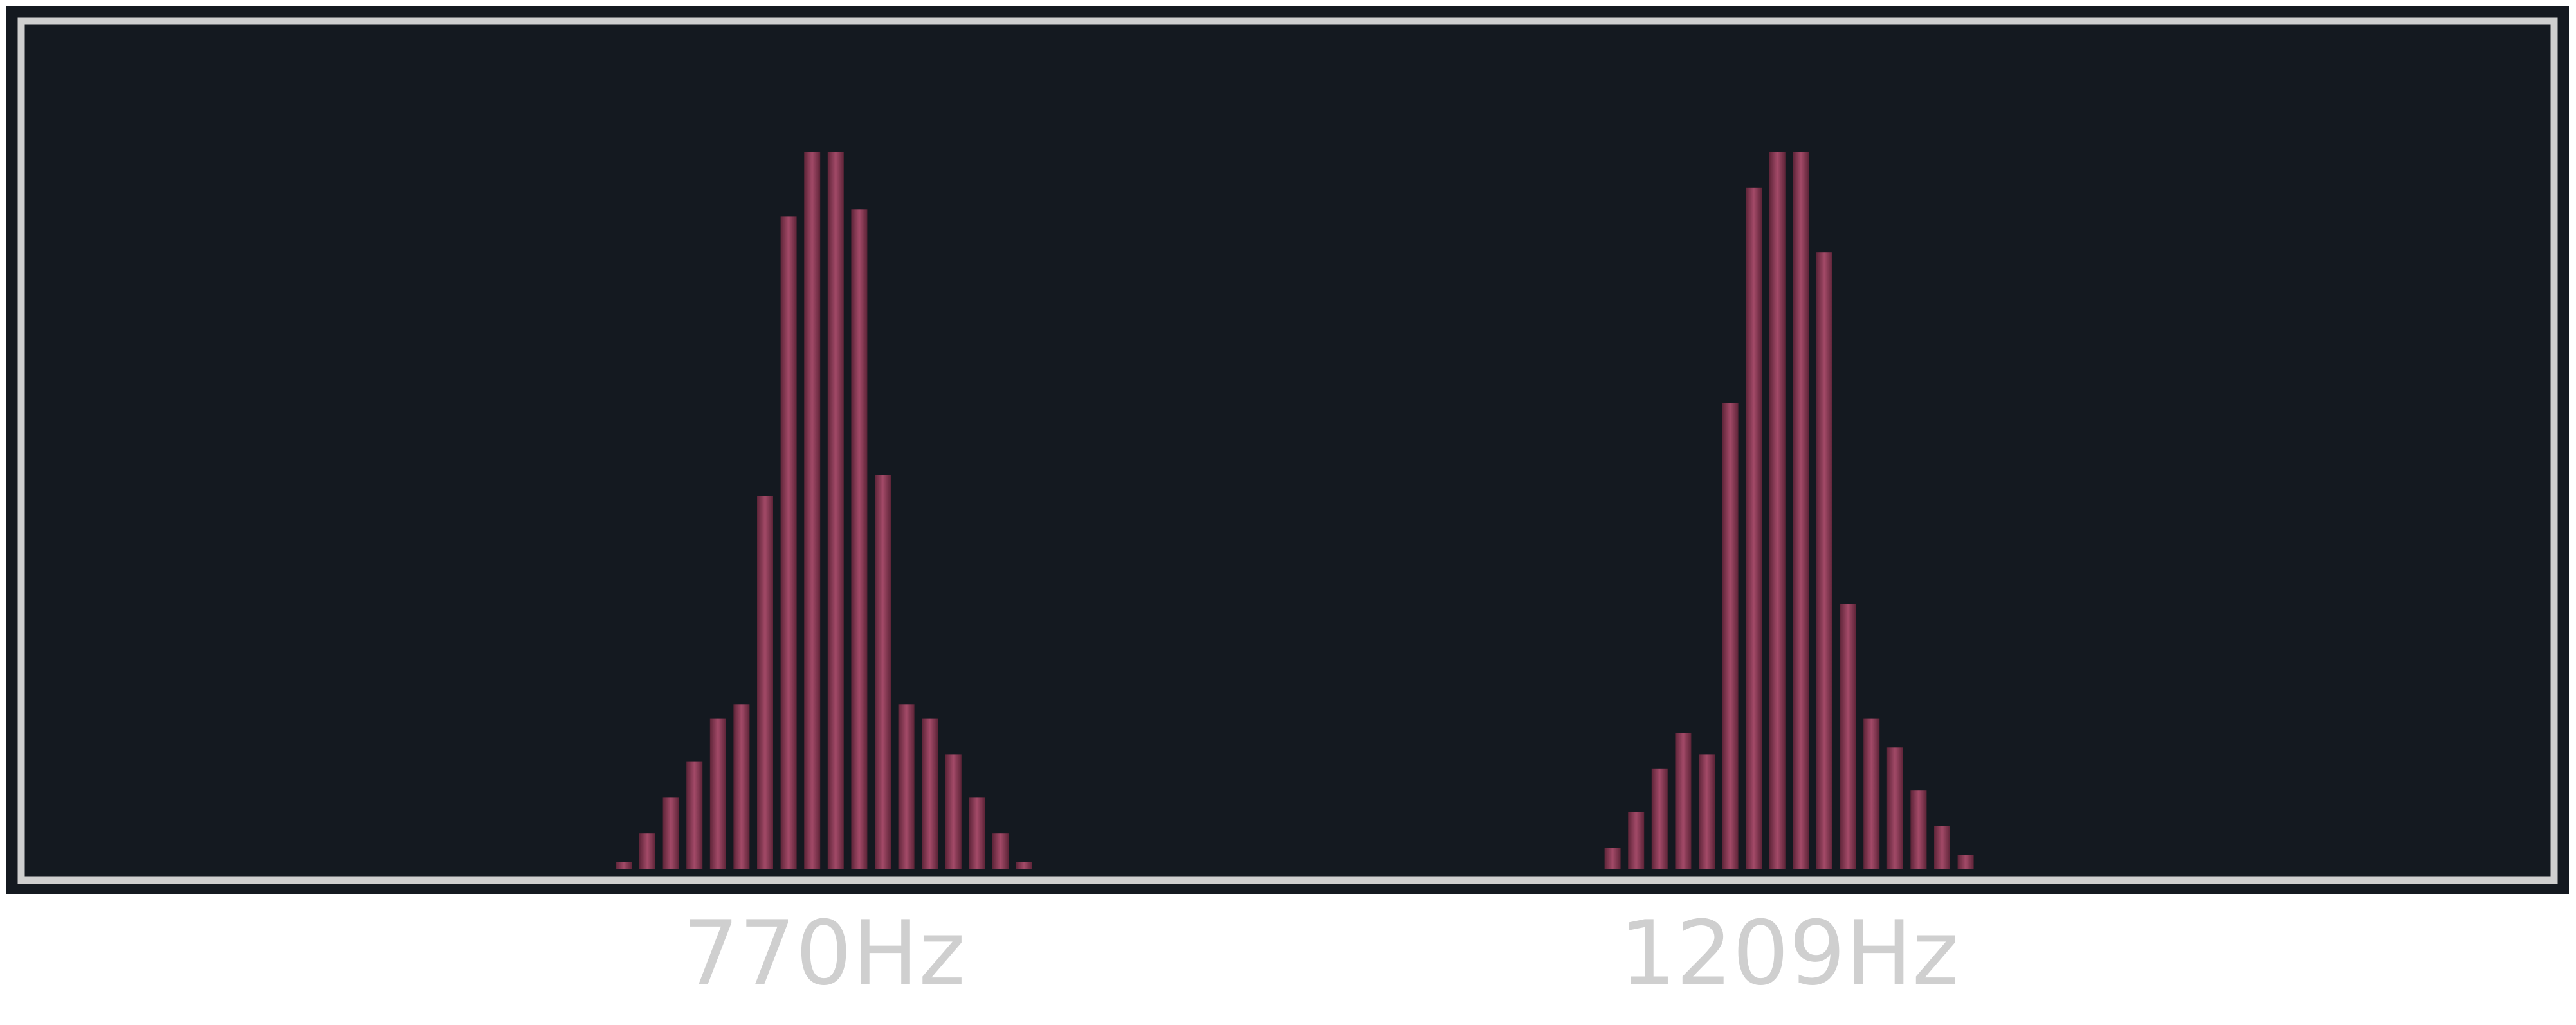 This screenshot has width=2576, height=1025. What do you see at coordinates (1320, 953) in the screenshot?
I see `peak-labels: 770Hz 1209Hz` at bounding box center [1320, 953].